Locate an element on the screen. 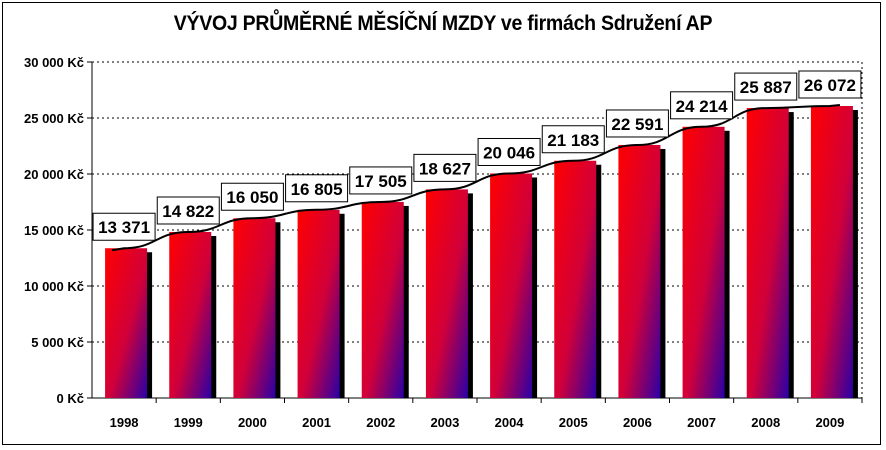 This screenshot has height=450, width=886. data-label-text: 20 046 is located at coordinates (509, 152).